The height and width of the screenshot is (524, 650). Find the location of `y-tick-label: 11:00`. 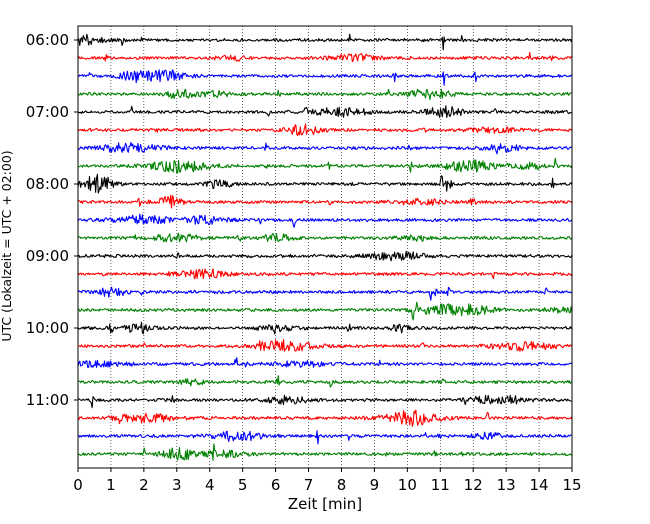

y-tick-label: 11:00 is located at coordinates (47, 400).